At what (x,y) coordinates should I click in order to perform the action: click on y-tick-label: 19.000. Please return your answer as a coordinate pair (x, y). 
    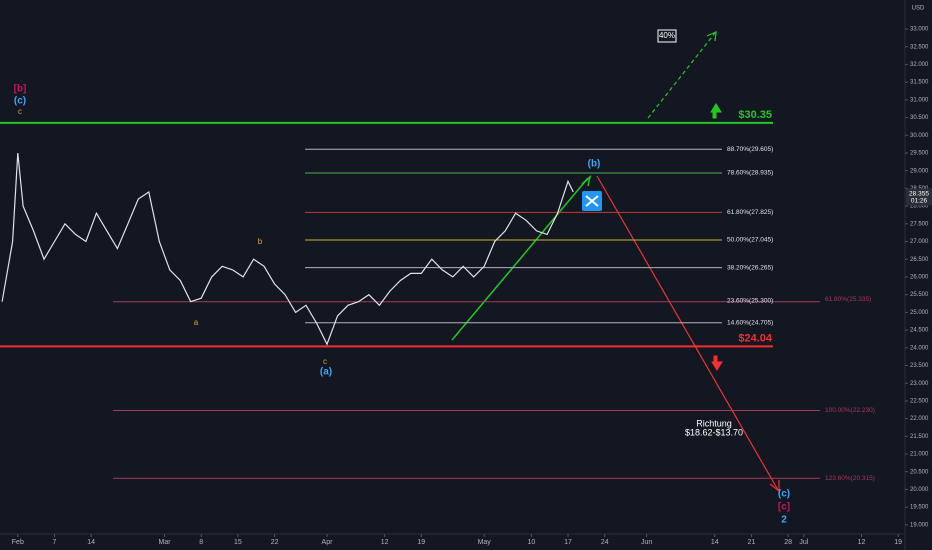
    Looking at the image, I should click on (919, 525).